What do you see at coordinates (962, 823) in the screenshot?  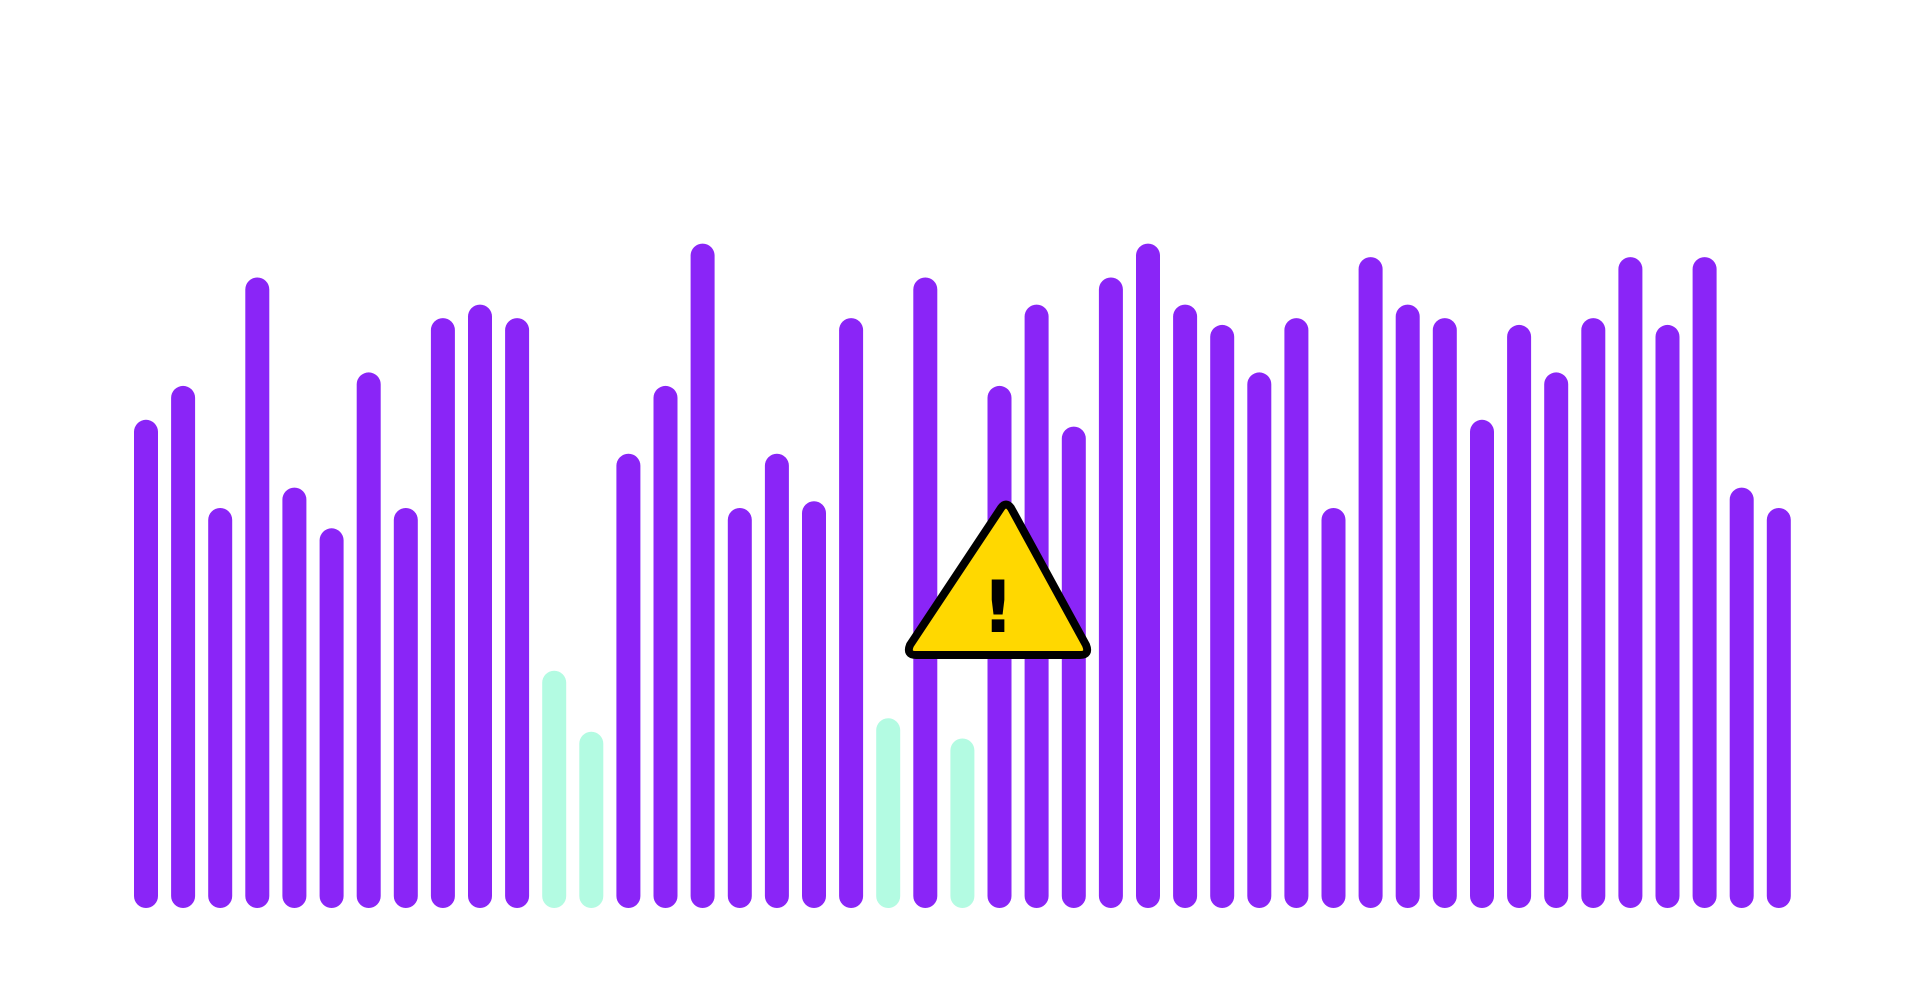 I see `bar-23-highlighted` at bounding box center [962, 823].